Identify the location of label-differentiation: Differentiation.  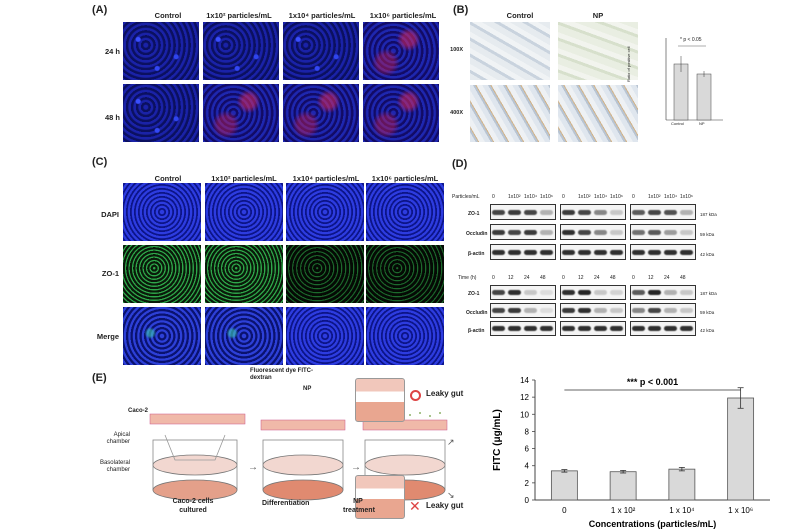
(286, 503).